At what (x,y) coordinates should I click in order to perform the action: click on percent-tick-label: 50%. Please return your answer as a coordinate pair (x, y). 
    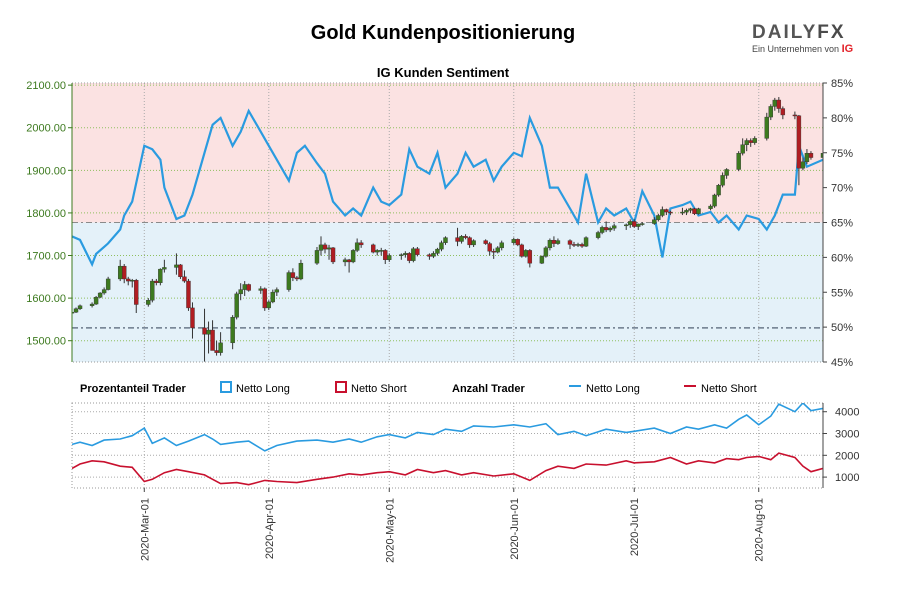
    Looking at the image, I should click on (842, 328).